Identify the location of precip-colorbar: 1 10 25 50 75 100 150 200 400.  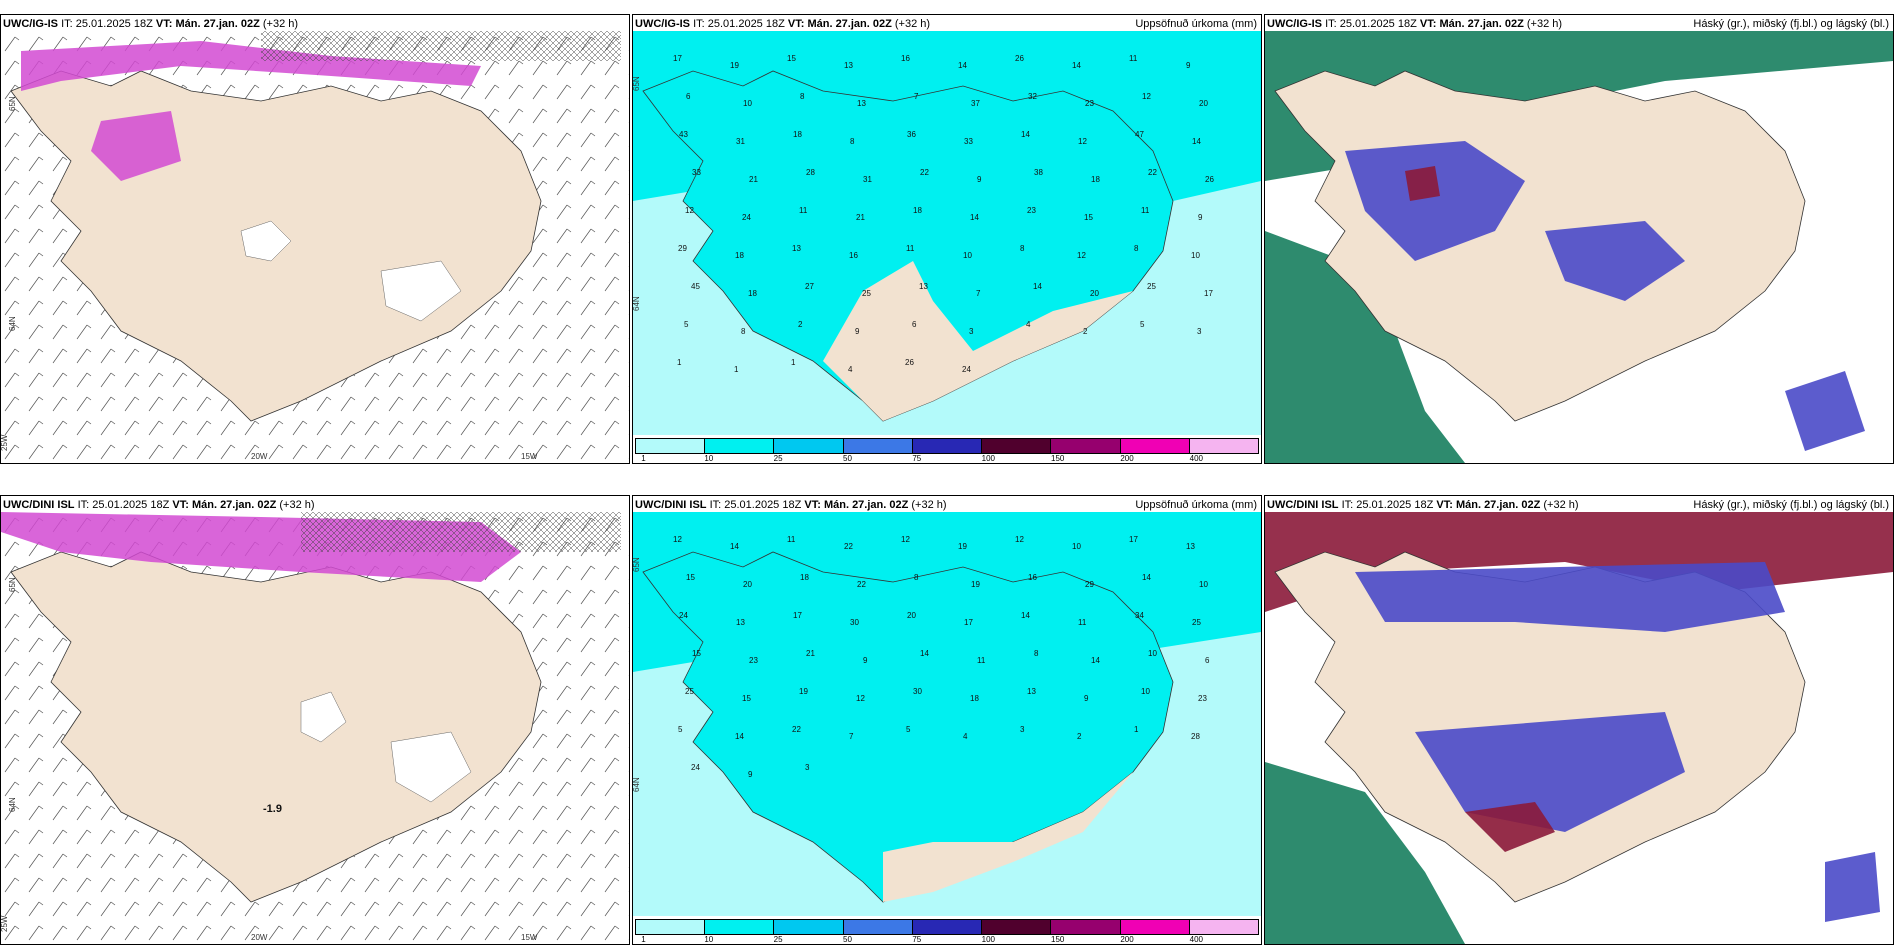
(947, 931).